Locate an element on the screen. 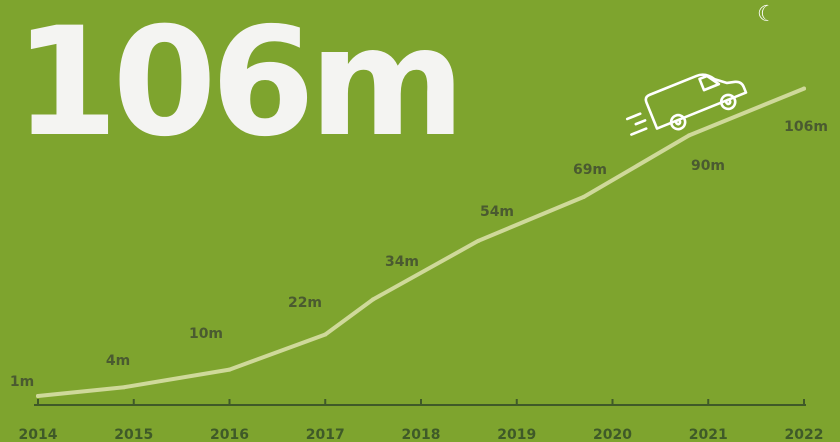 This screenshot has width=840, height=442. moon-icon: ☾ is located at coordinates (767, 14).